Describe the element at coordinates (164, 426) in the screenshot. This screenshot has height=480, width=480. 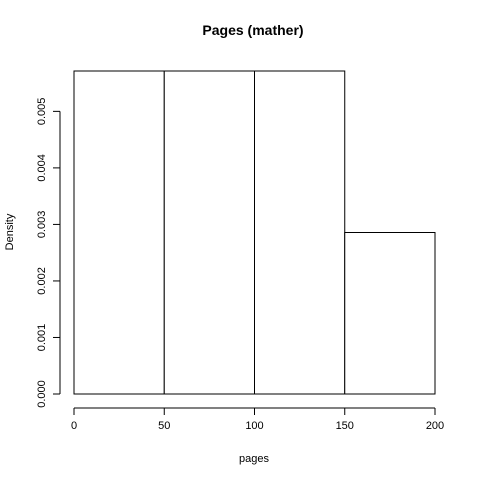
I see `x-tick-label-1: 50` at that location.